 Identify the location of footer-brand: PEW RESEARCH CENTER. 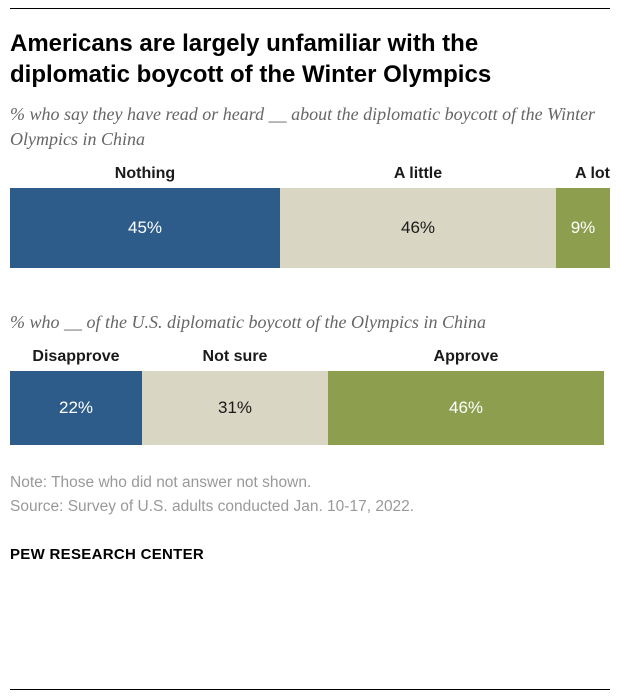
(107, 554).